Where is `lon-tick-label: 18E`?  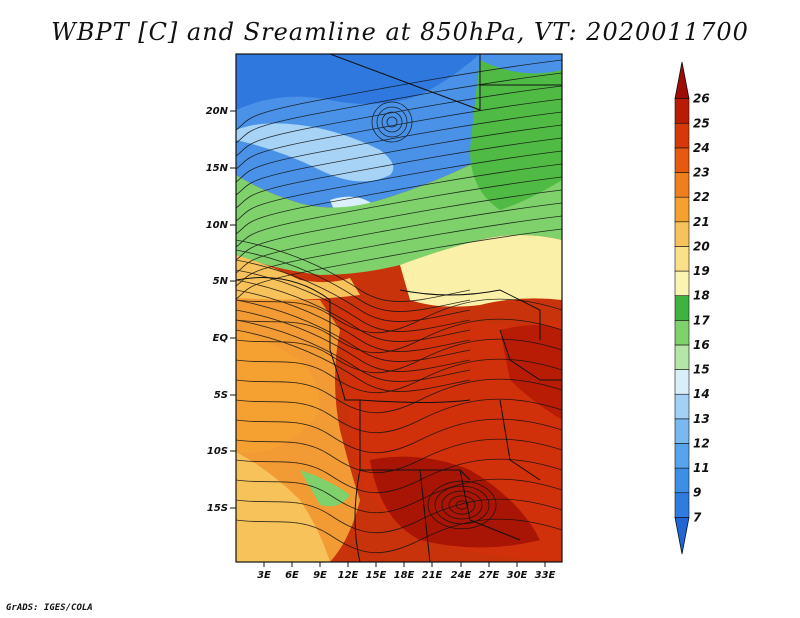
lon-tick-label: 18E is located at coordinates (404, 575).